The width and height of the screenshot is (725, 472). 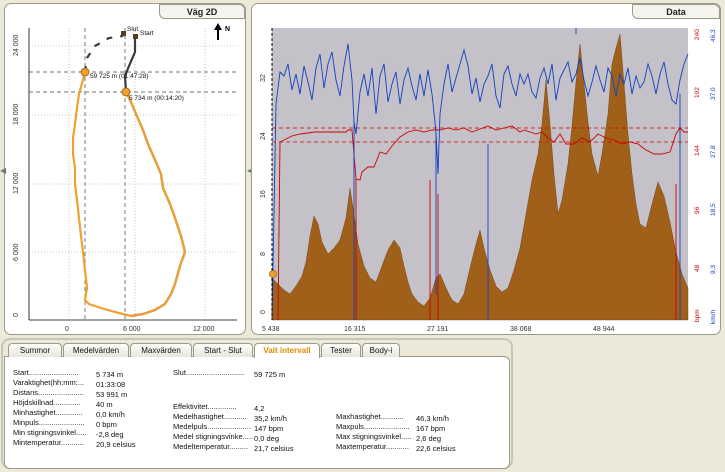 I want to click on kmh-tick: 27,8, so click(x=713, y=151).